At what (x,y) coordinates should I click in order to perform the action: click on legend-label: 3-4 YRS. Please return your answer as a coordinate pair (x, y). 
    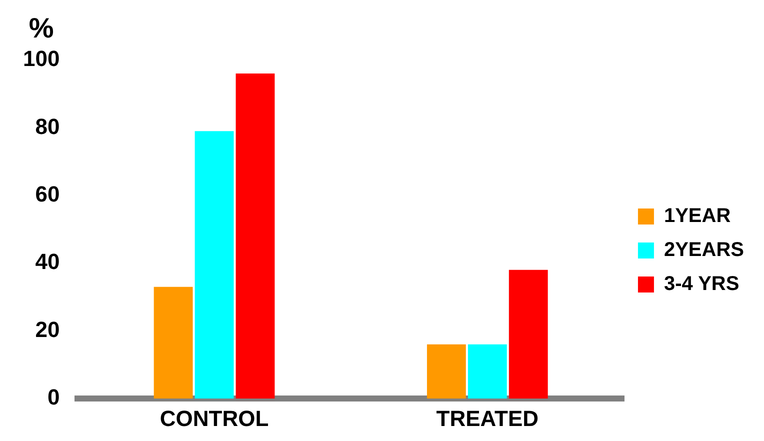
    Looking at the image, I should click on (702, 284).